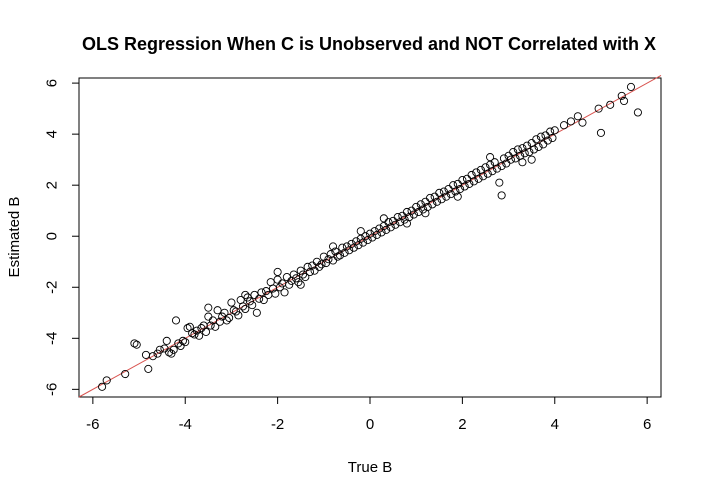  What do you see at coordinates (370, 424) in the screenshot?
I see `x-tick-label: 0` at bounding box center [370, 424].